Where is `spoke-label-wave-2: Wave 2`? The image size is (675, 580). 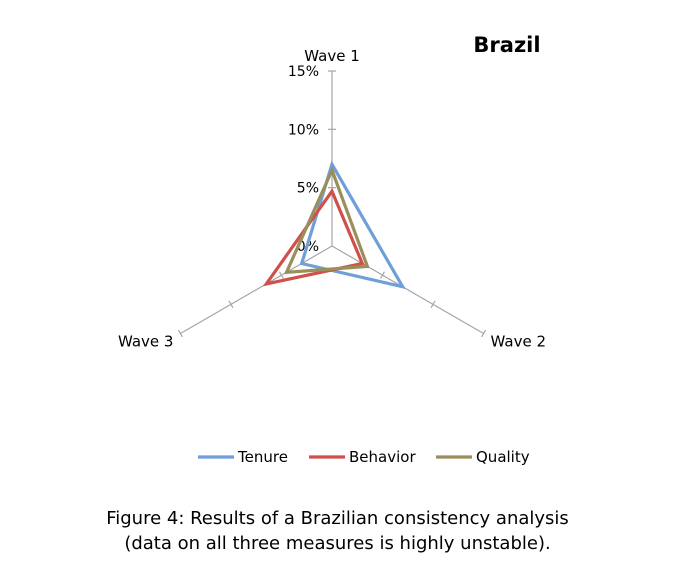 spoke-label-wave-2: Wave 2 is located at coordinates (518, 342).